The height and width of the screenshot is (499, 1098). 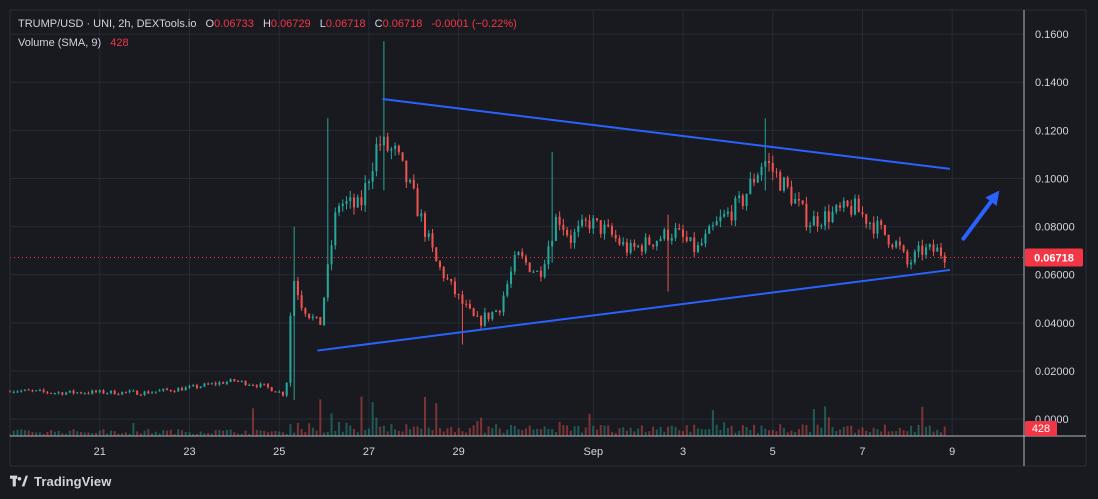 What do you see at coordinates (60, 481) in the screenshot?
I see `tradingview-brand: TradingView` at bounding box center [60, 481].